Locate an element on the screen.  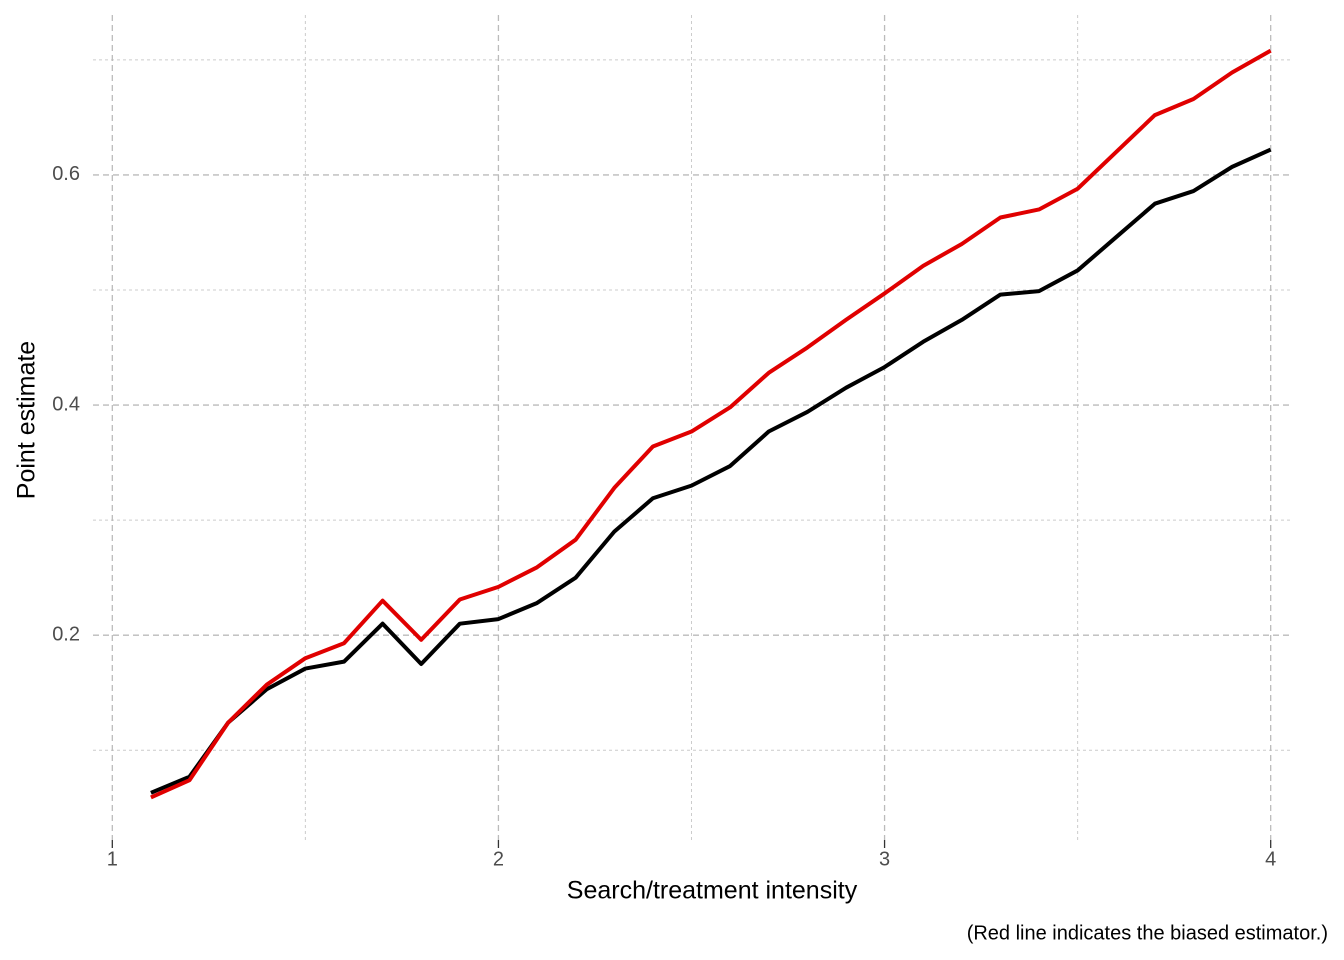
x-axis-label: Search/treatment intensity is located at coordinates (712, 891).